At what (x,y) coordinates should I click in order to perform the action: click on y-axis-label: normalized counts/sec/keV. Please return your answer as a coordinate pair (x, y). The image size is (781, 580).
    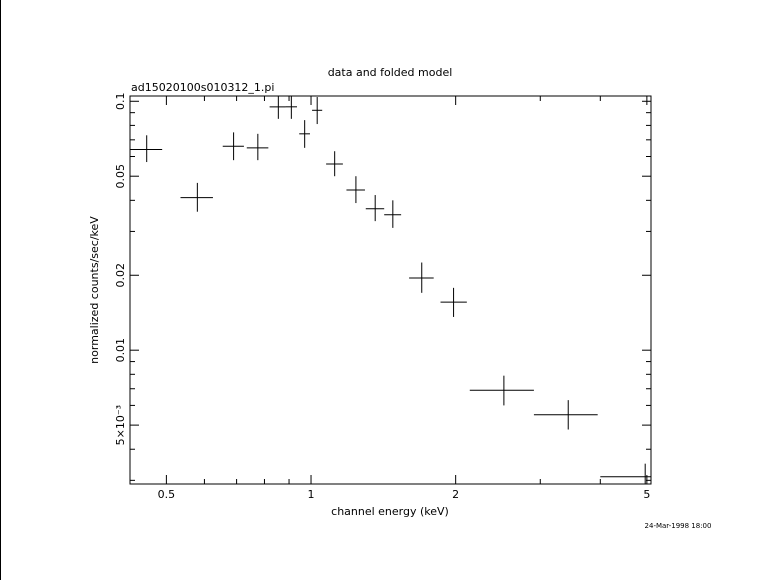
    Looking at the image, I should click on (94, 290).